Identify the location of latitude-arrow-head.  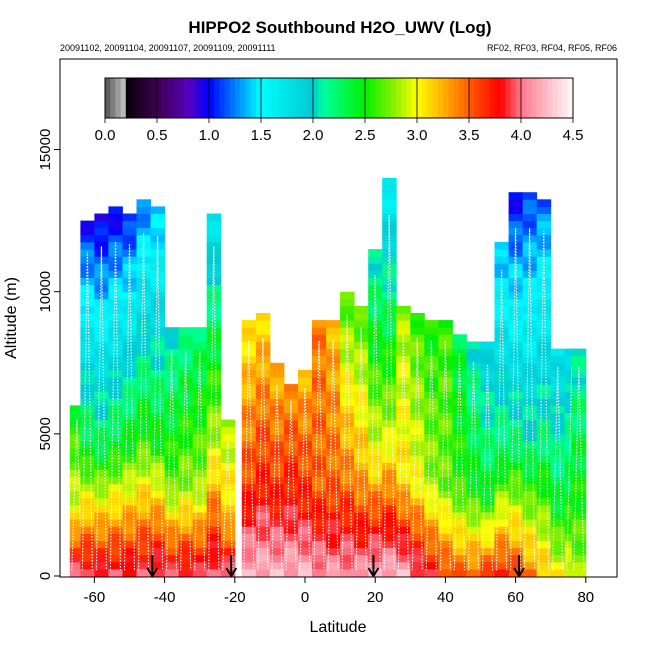
(519, 572).